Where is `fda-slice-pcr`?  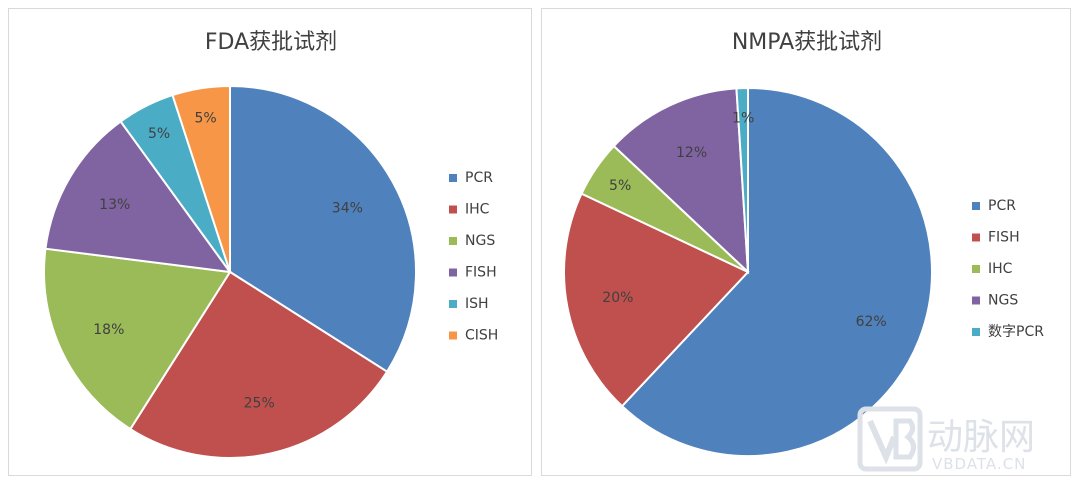 fda-slice-pcr is located at coordinates (323, 229).